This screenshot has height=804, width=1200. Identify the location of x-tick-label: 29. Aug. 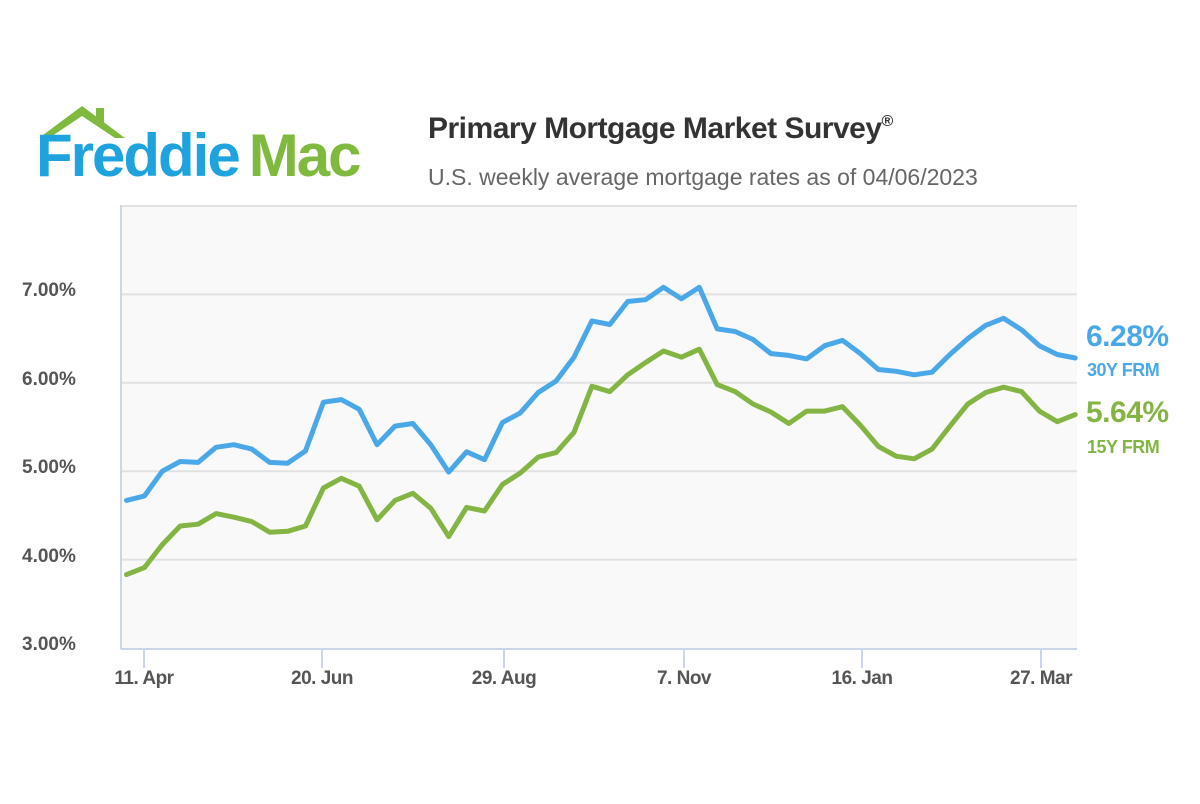
(504, 678).